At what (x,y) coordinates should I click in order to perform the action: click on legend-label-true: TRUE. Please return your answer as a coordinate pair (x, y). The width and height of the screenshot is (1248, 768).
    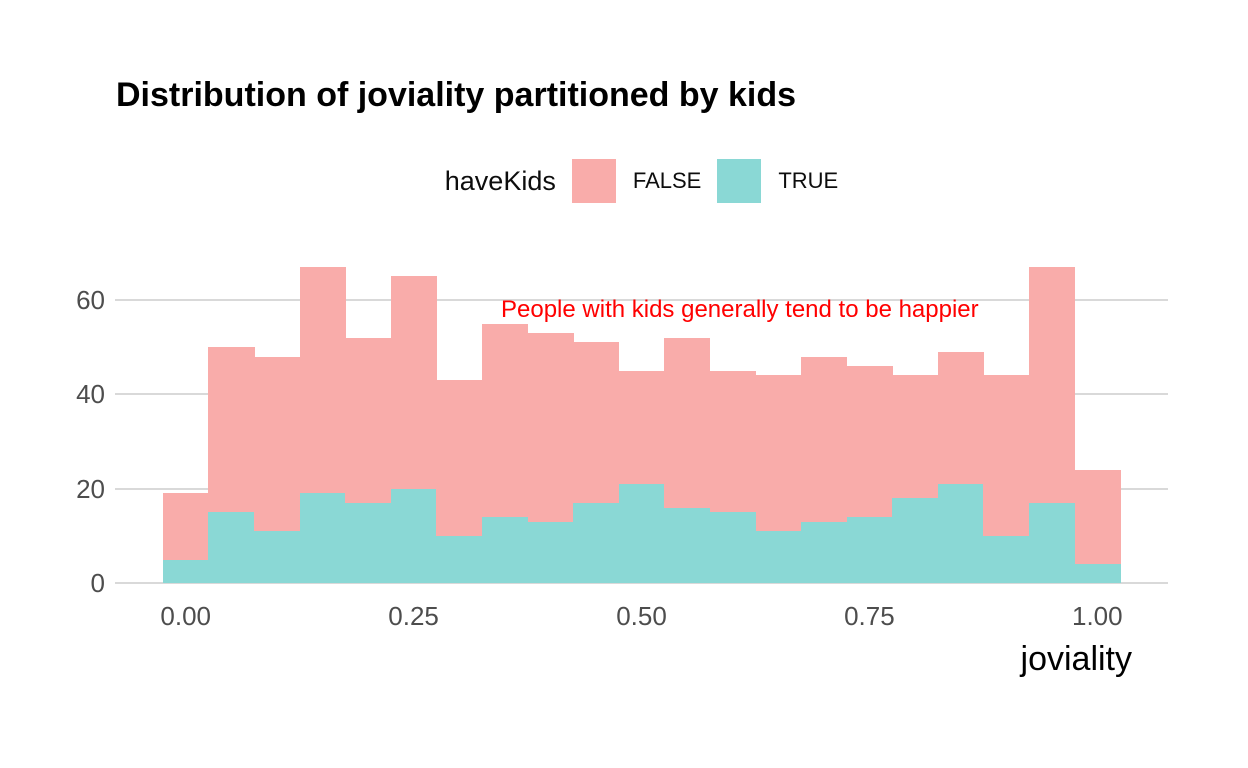
    Looking at the image, I should click on (808, 180).